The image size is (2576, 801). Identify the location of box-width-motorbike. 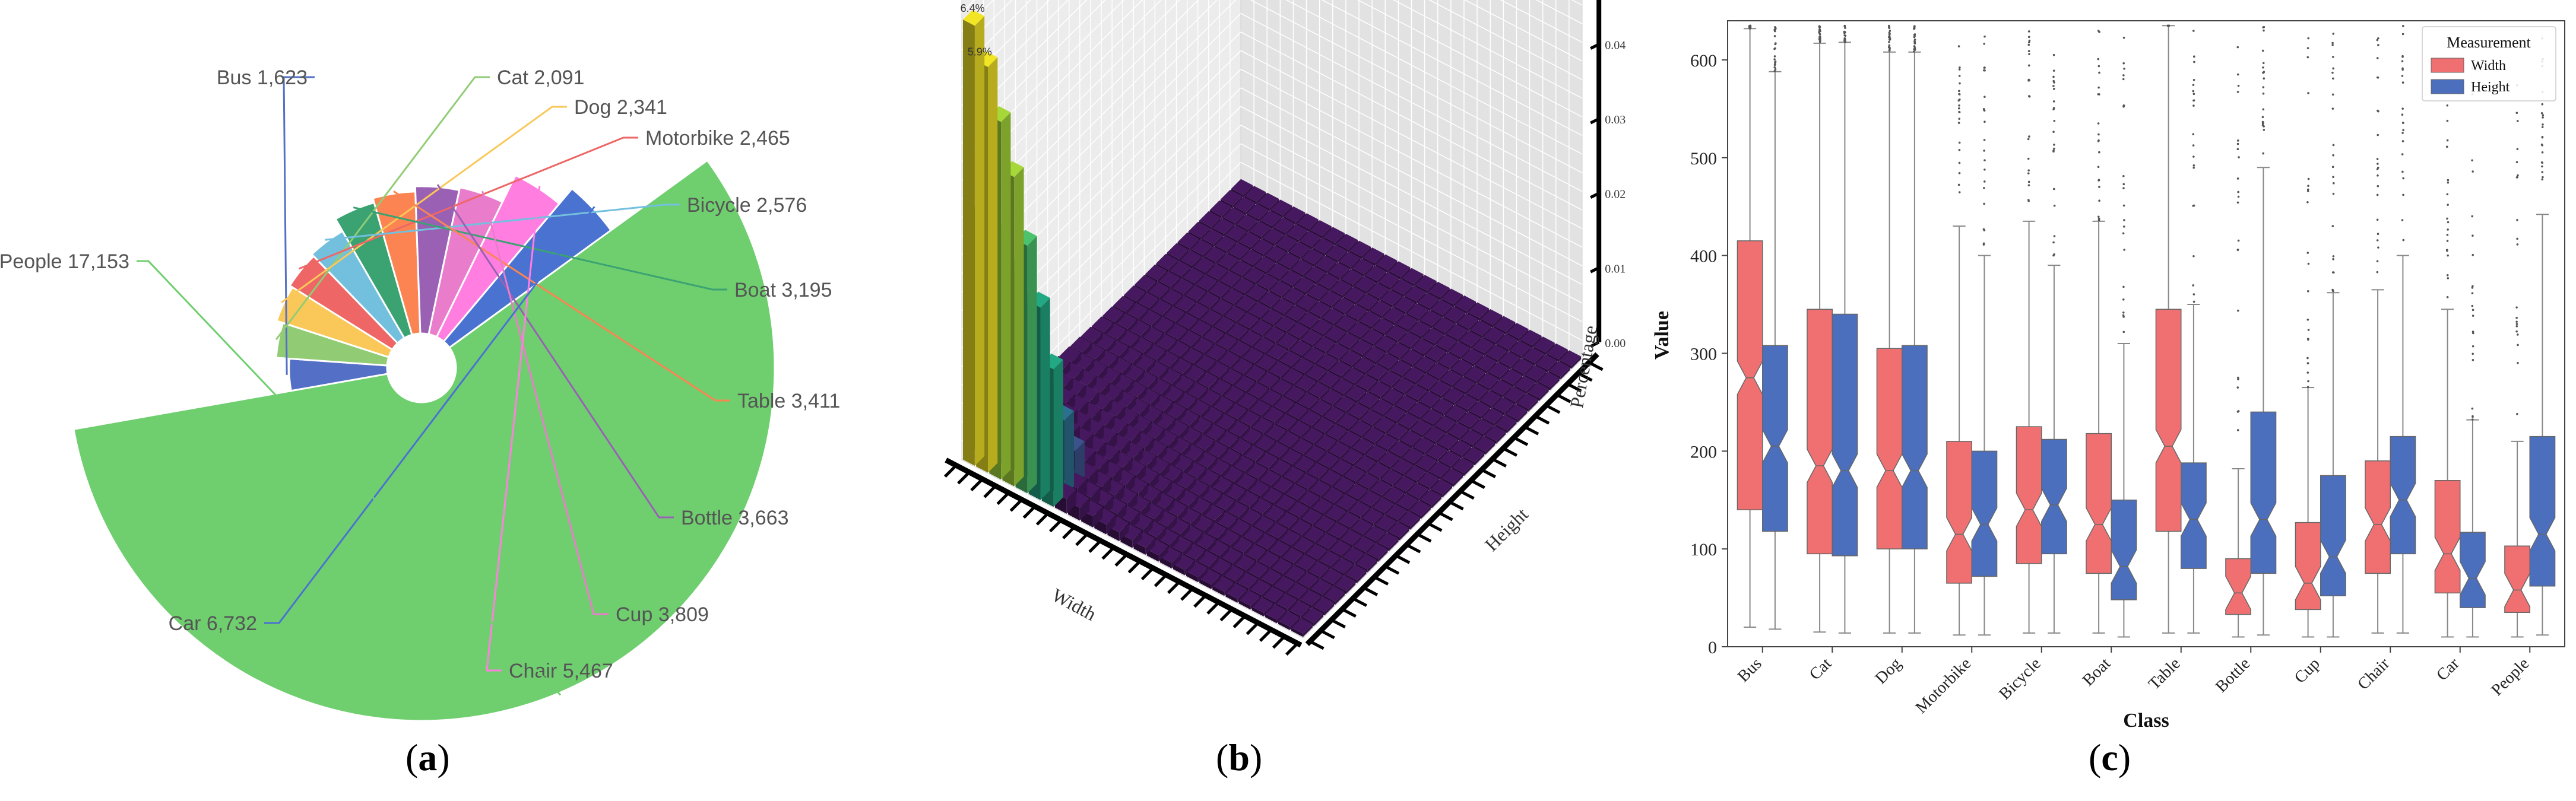
(1959, 340).